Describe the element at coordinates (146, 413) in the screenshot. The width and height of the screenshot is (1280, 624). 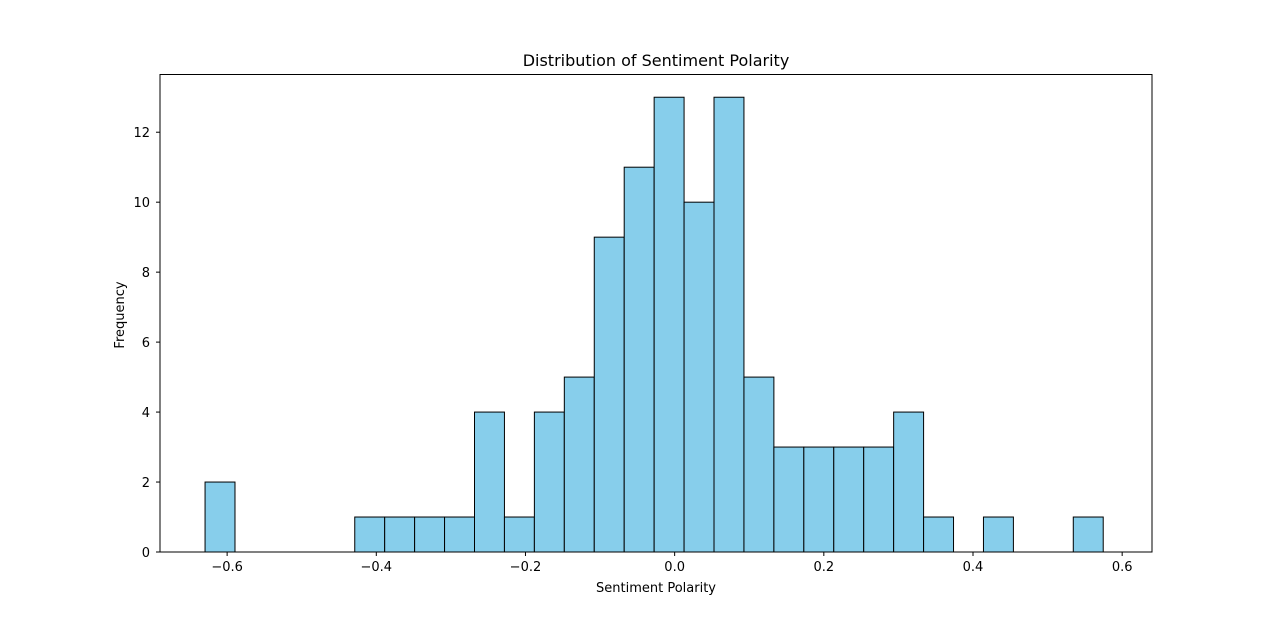
I see `y-tick-label: 4` at that location.